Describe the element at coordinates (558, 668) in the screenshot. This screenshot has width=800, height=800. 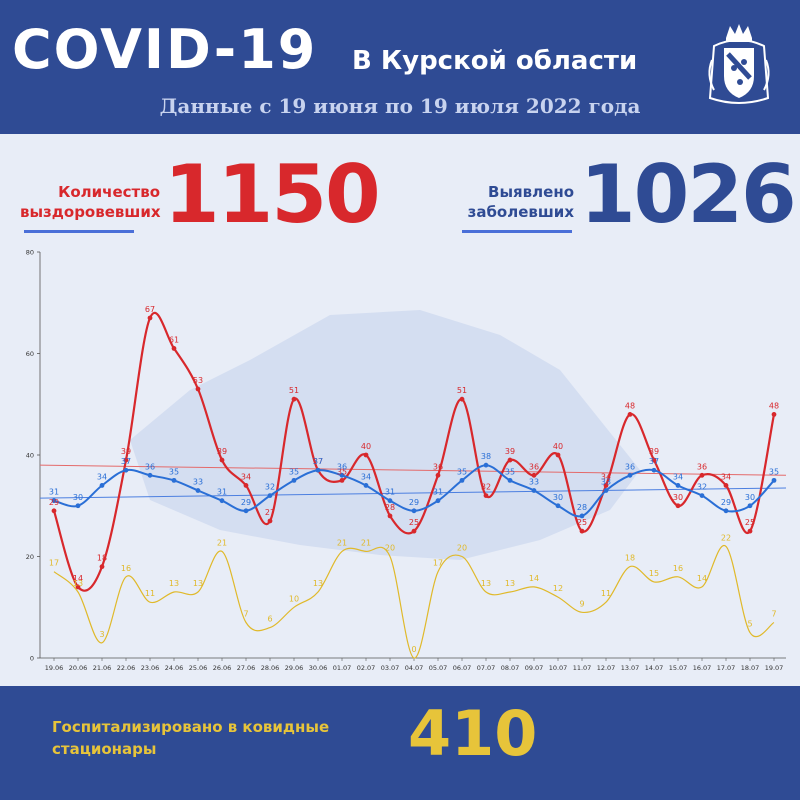
I see `x-tick-label: 10.07` at that location.